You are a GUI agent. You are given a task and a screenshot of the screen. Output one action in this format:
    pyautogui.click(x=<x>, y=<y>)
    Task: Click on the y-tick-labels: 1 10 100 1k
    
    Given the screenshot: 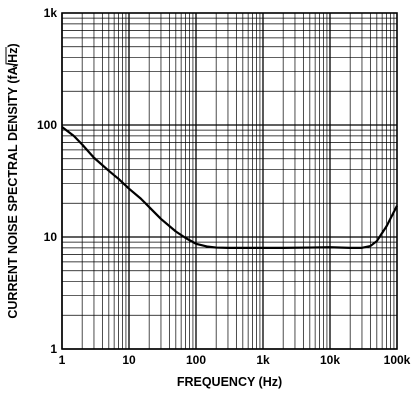 What is the action you would take?
    pyautogui.click(x=47, y=181)
    